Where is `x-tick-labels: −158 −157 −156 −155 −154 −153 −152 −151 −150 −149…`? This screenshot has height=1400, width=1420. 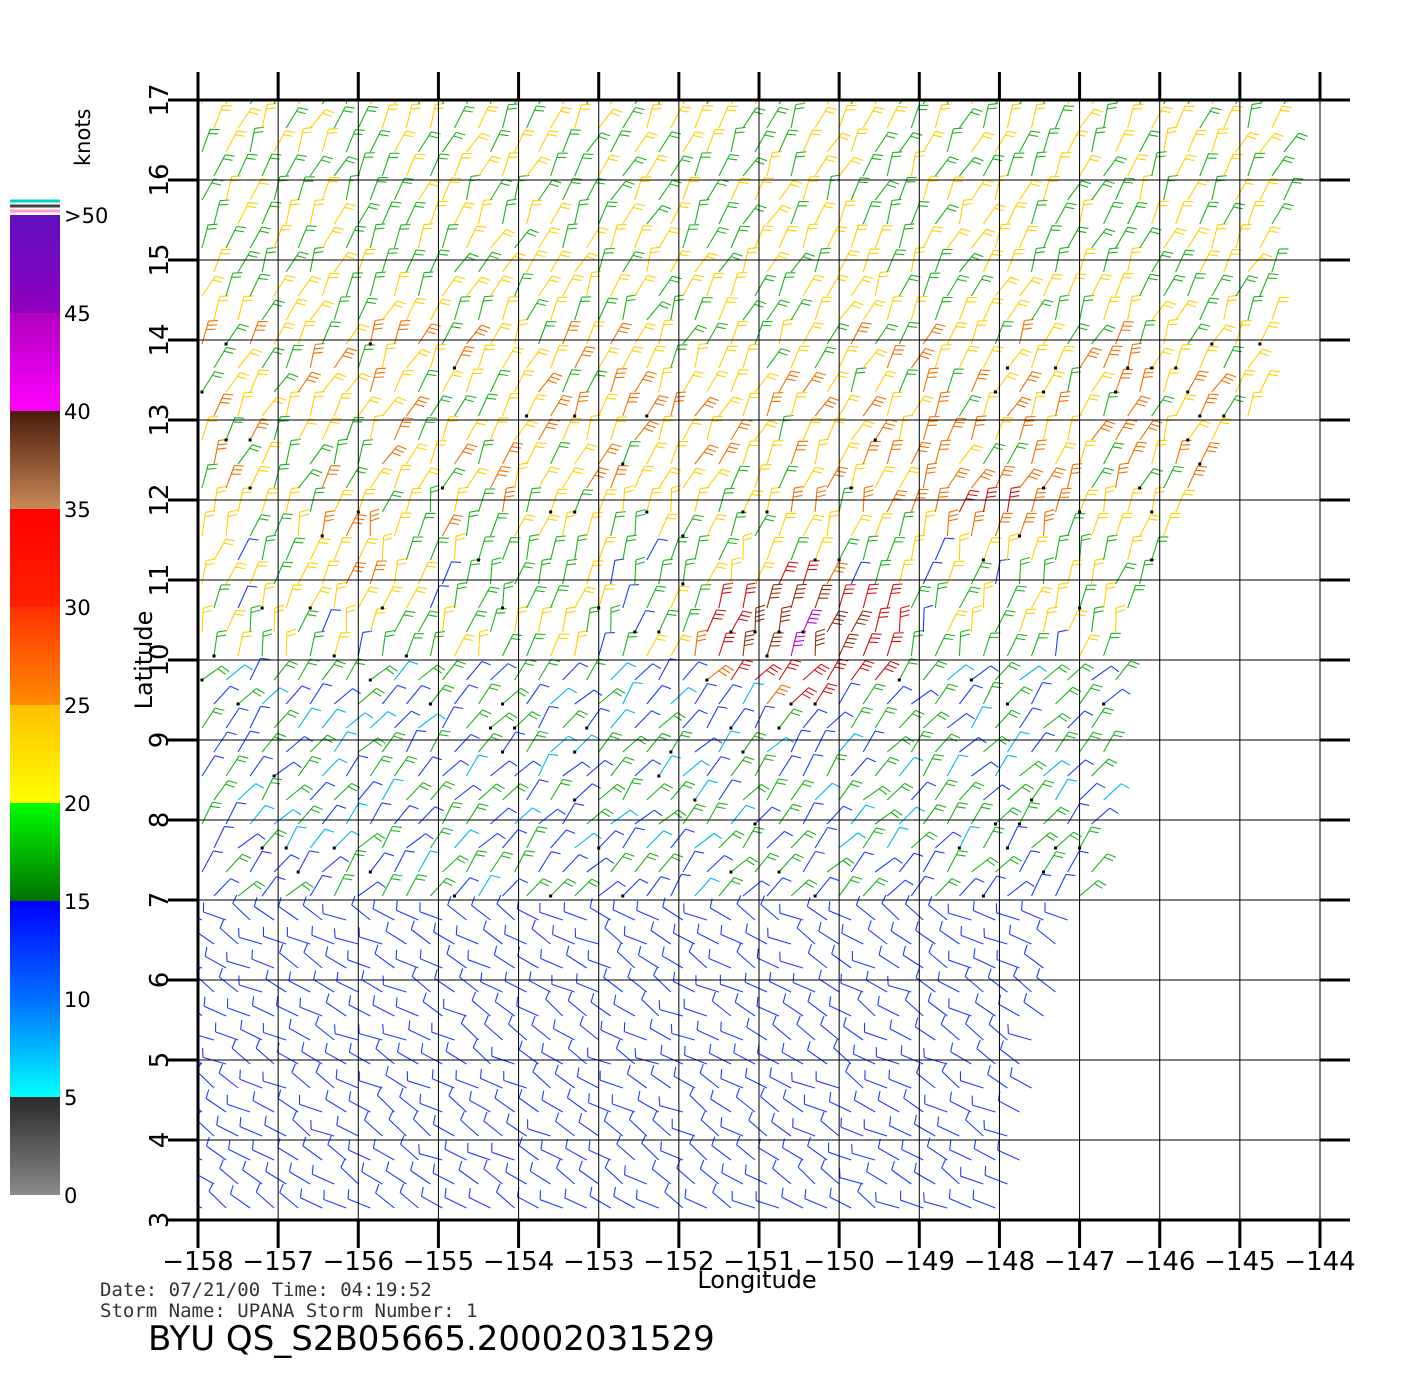 x-tick-labels: −158 −157 −156 −155 −154 −153 −152 −151 −150 −149… is located at coordinates (758, 1262).